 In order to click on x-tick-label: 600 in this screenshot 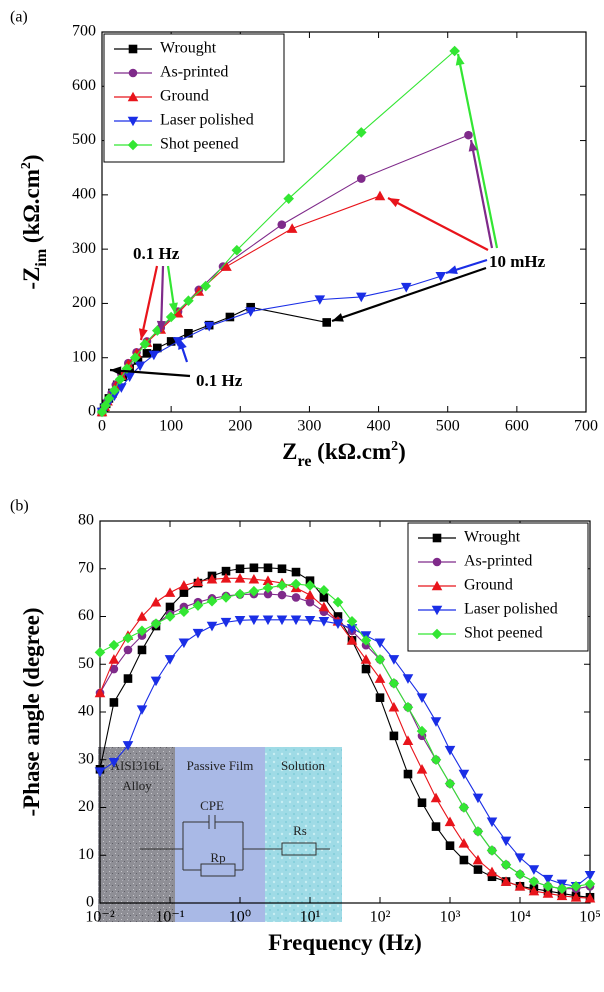, I will do `click(517, 426)`.